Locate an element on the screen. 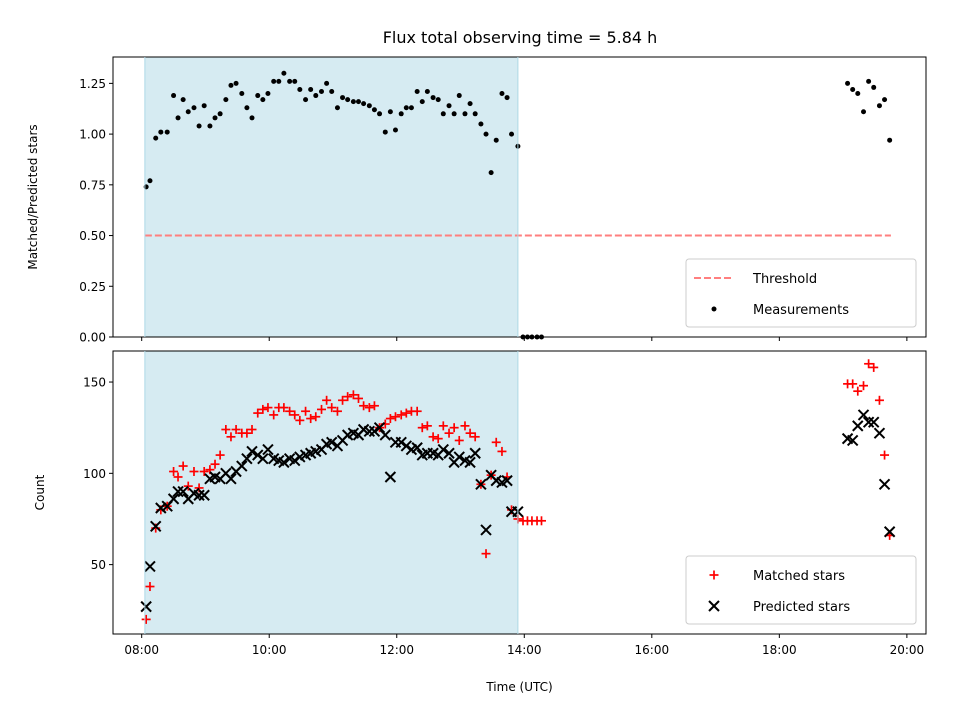 The image size is (960, 720). legend-predicted-swatch is located at coordinates (714, 606).